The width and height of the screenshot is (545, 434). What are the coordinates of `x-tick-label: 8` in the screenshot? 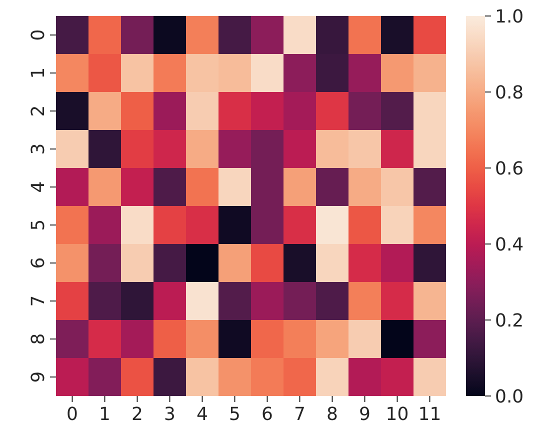 It's located at (332, 414).